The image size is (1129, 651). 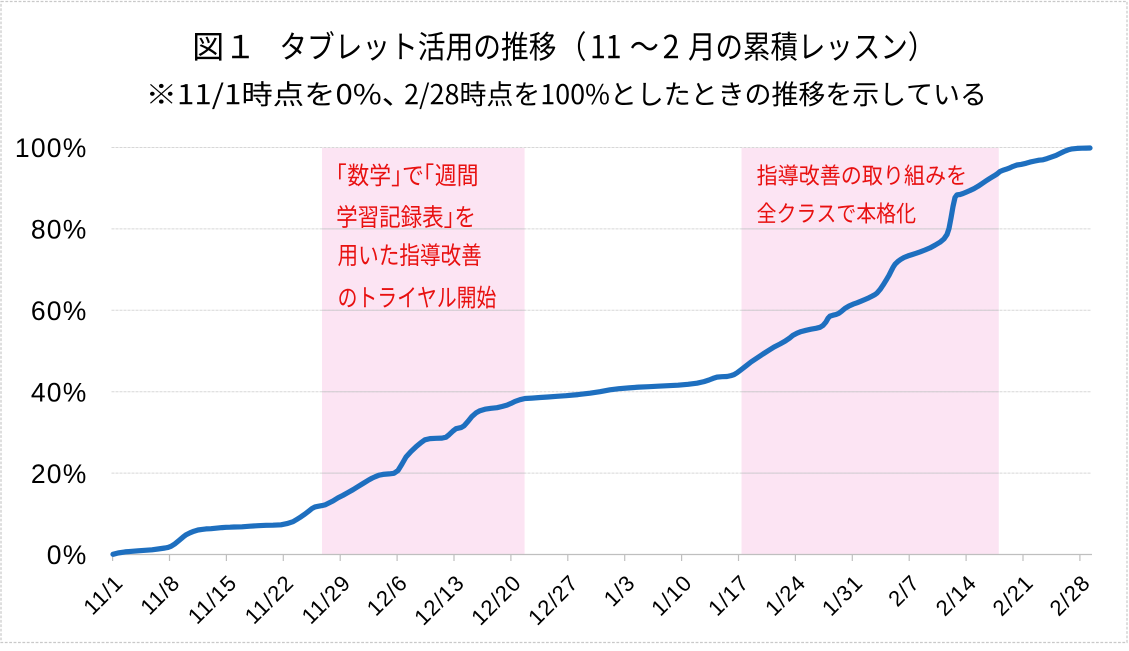 What do you see at coordinates (59, 474) in the screenshot?
I see `svg-text: 20%` at bounding box center [59, 474].